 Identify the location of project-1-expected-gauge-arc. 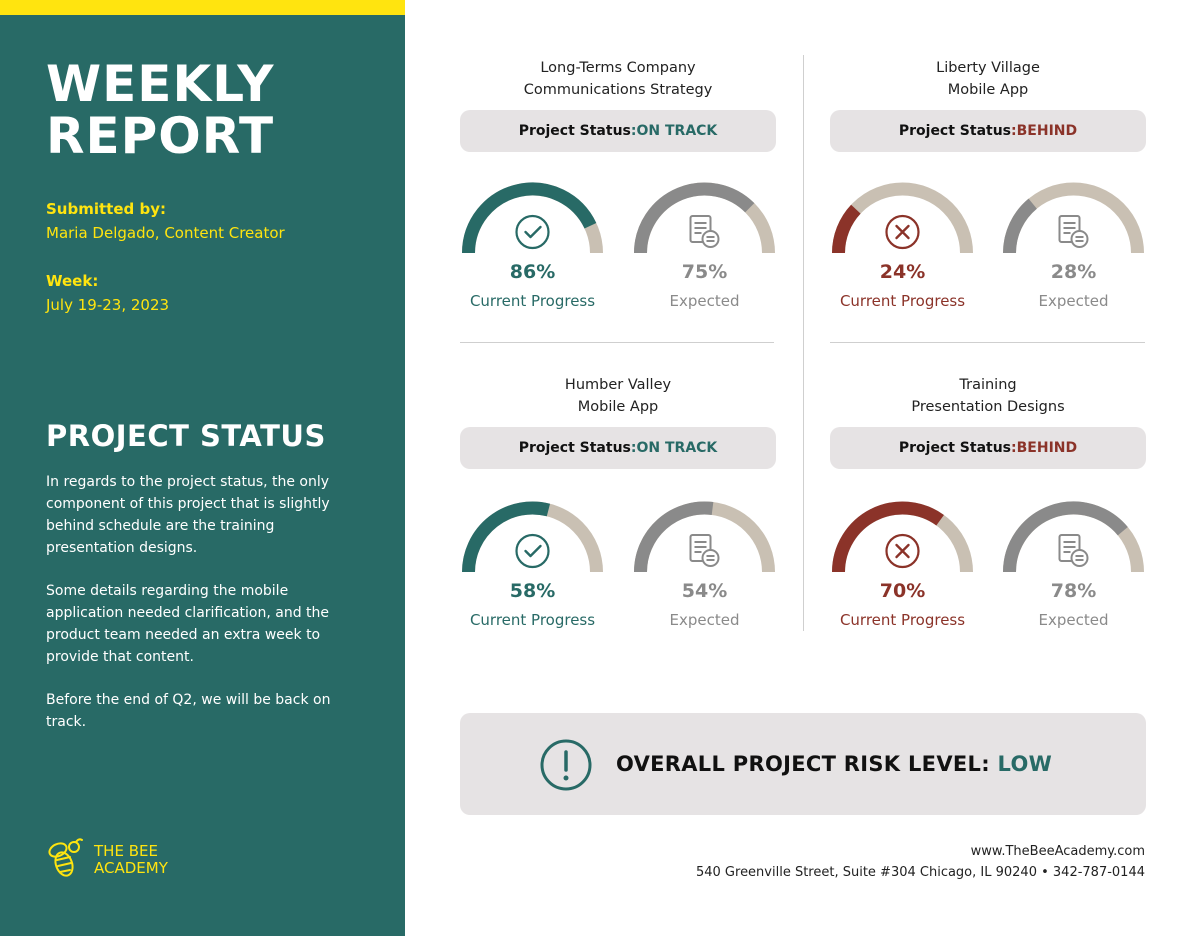
(704, 218).